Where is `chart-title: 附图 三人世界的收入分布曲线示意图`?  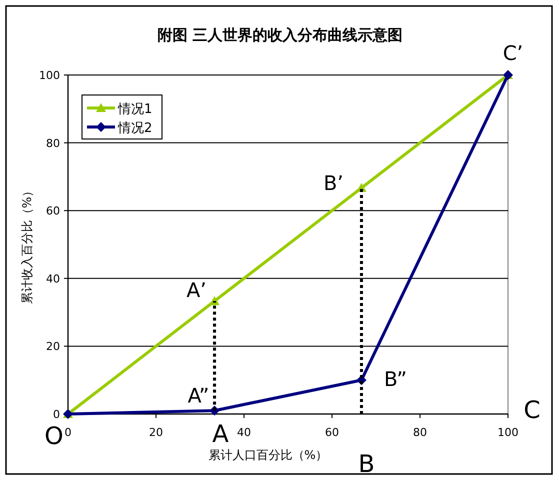 chart-title: 附图 三人世界的收入分布曲线示意图 is located at coordinates (280, 35).